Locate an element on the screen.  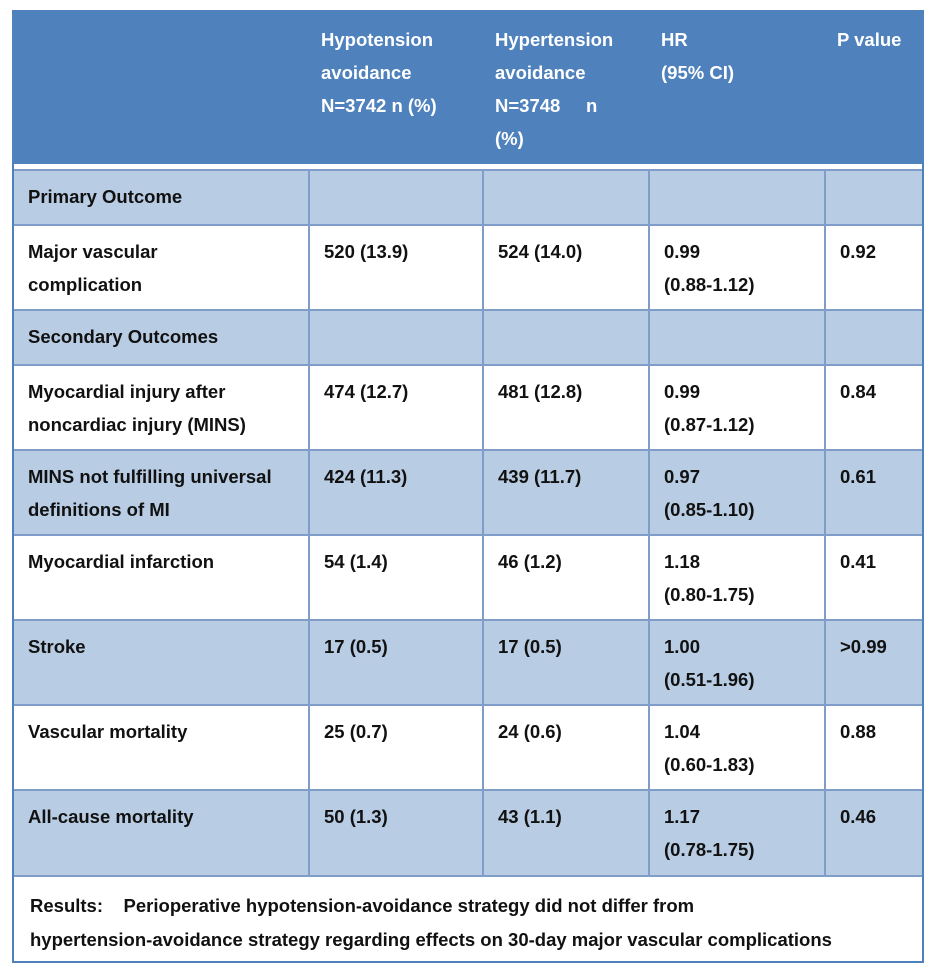
hypotension-value: 54 (1.4) is located at coordinates (395, 577).